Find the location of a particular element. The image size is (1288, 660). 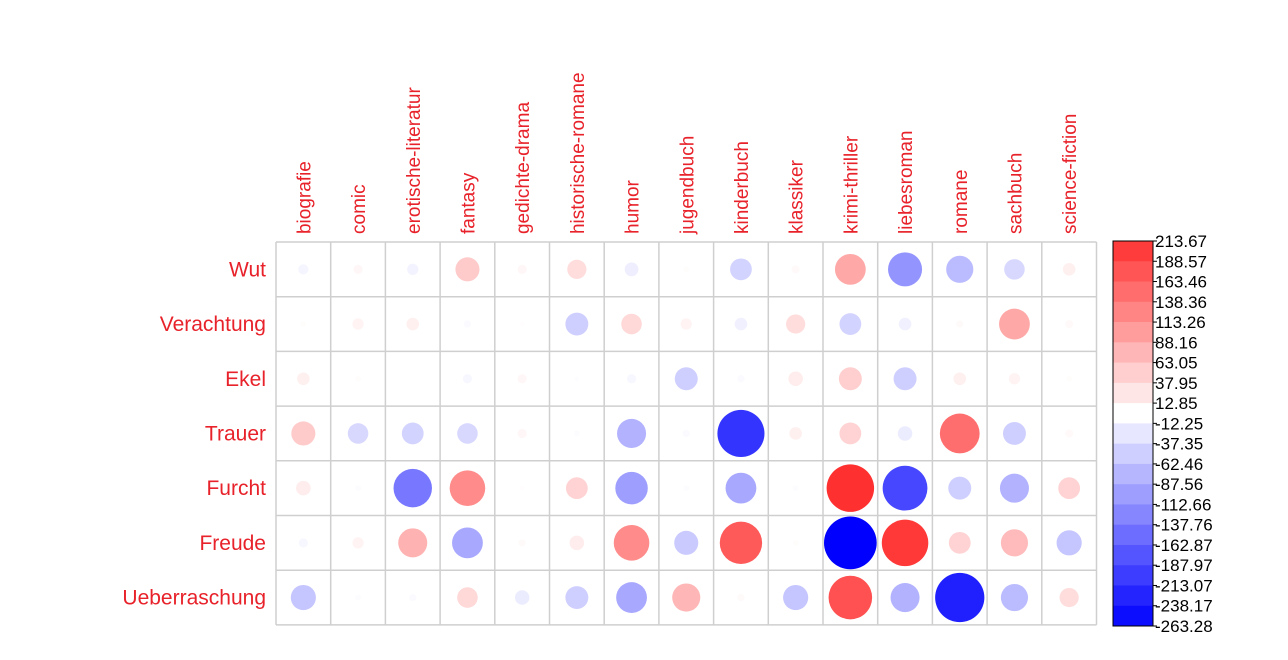

column-label: fantasy is located at coordinates (468, 203).